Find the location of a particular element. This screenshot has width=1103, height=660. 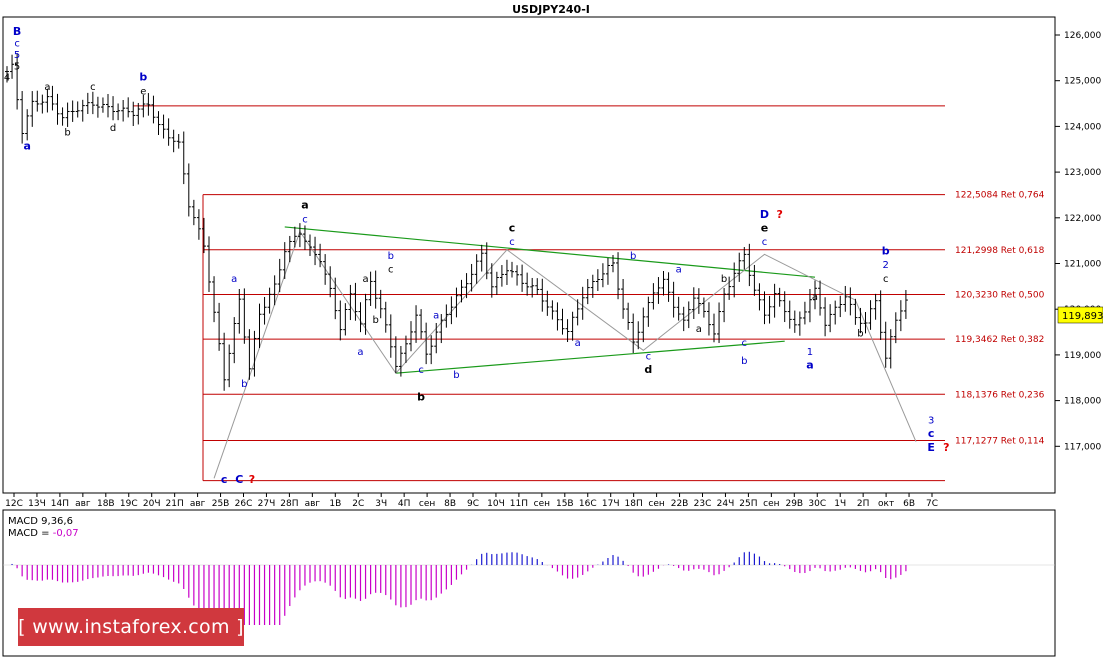

wave-label-36: D is located at coordinates (764, 214).